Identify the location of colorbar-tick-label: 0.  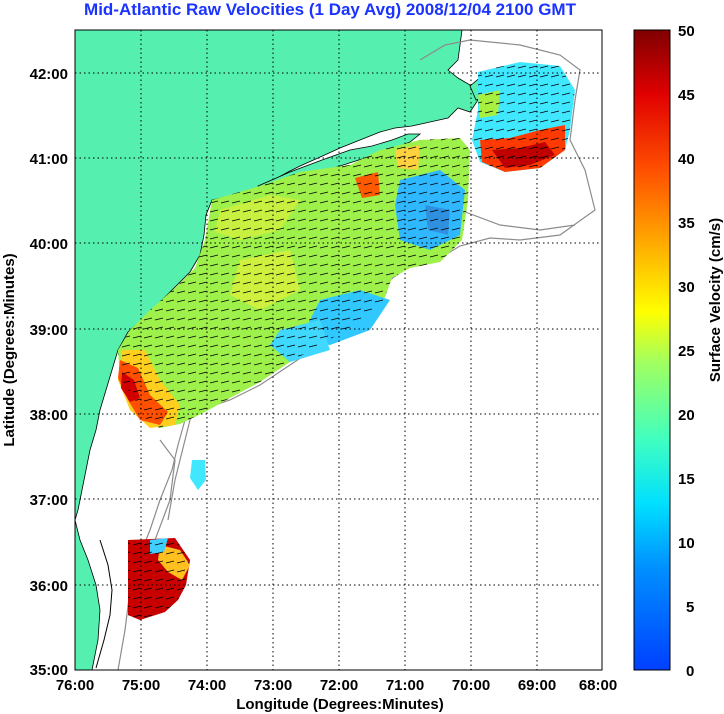
(690, 671).